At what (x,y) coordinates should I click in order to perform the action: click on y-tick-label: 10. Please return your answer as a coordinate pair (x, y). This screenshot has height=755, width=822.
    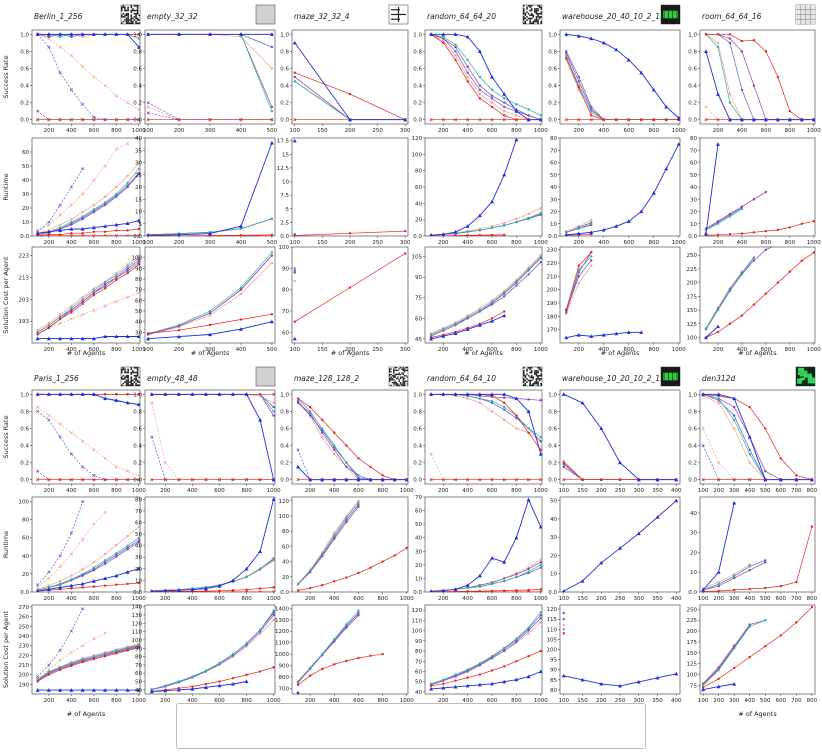
    Looking at the image, I should click on (693, 573).